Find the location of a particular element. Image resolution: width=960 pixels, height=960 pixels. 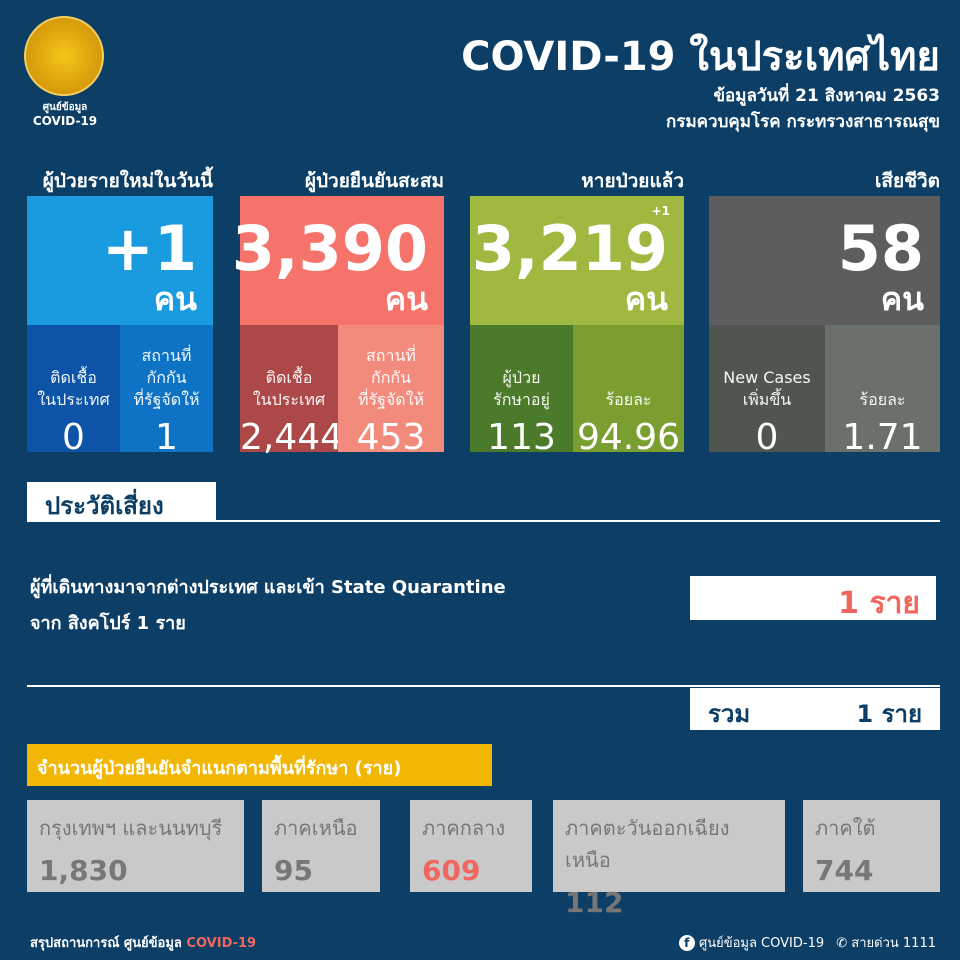

region-name: ภาคใต้ is located at coordinates (845, 828).